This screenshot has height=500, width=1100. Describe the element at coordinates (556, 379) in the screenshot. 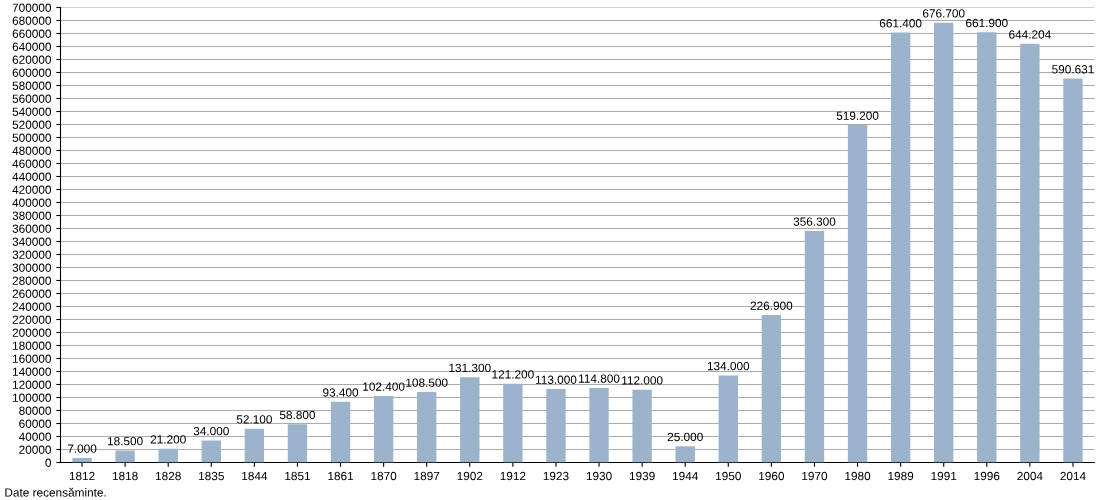

I see `data-label: 113.000` at that location.